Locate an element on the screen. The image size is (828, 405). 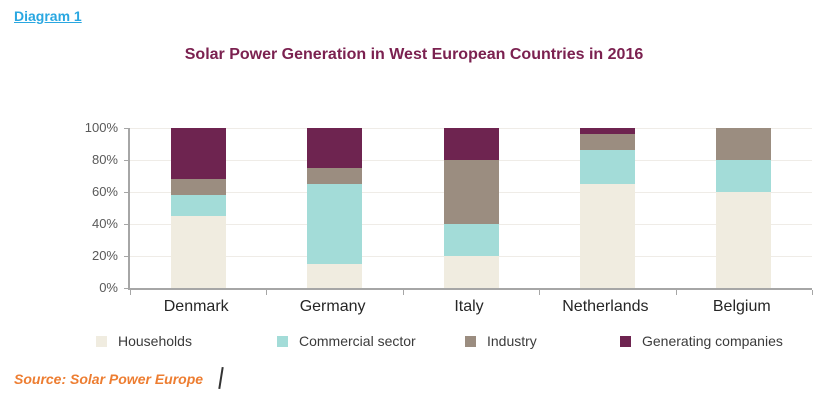
stacked-bar-belgium is located at coordinates (744, 208).